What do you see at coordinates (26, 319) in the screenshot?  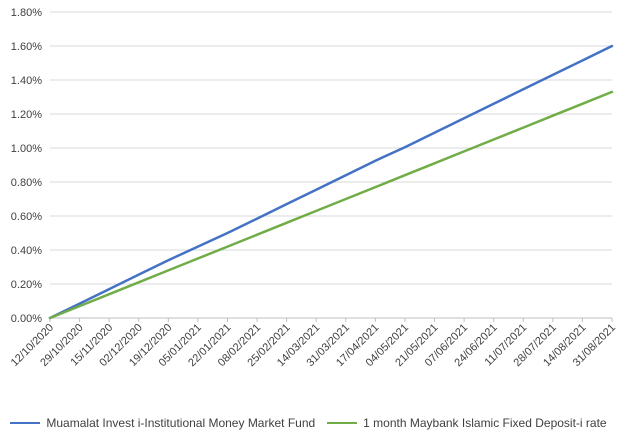 I see `y-tick-label: 0.00%` at bounding box center [26, 319].